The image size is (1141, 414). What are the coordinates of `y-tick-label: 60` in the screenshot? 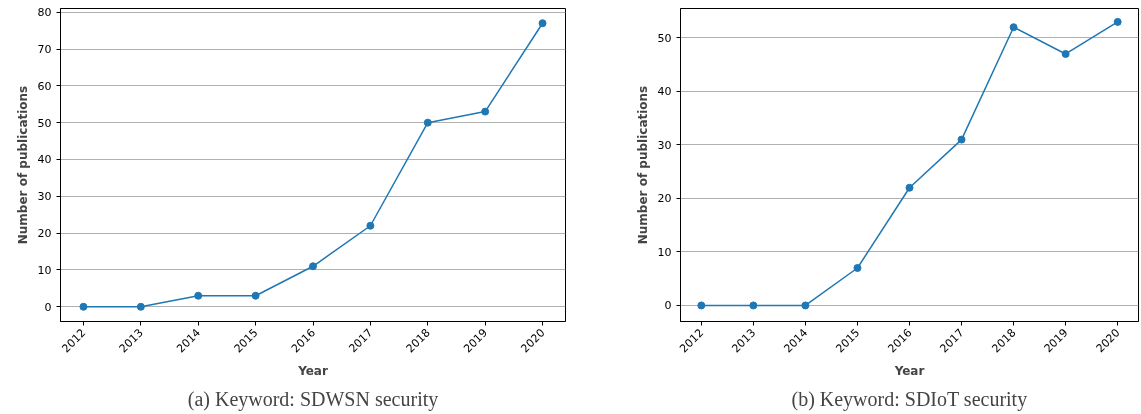 It's located at (44, 86).